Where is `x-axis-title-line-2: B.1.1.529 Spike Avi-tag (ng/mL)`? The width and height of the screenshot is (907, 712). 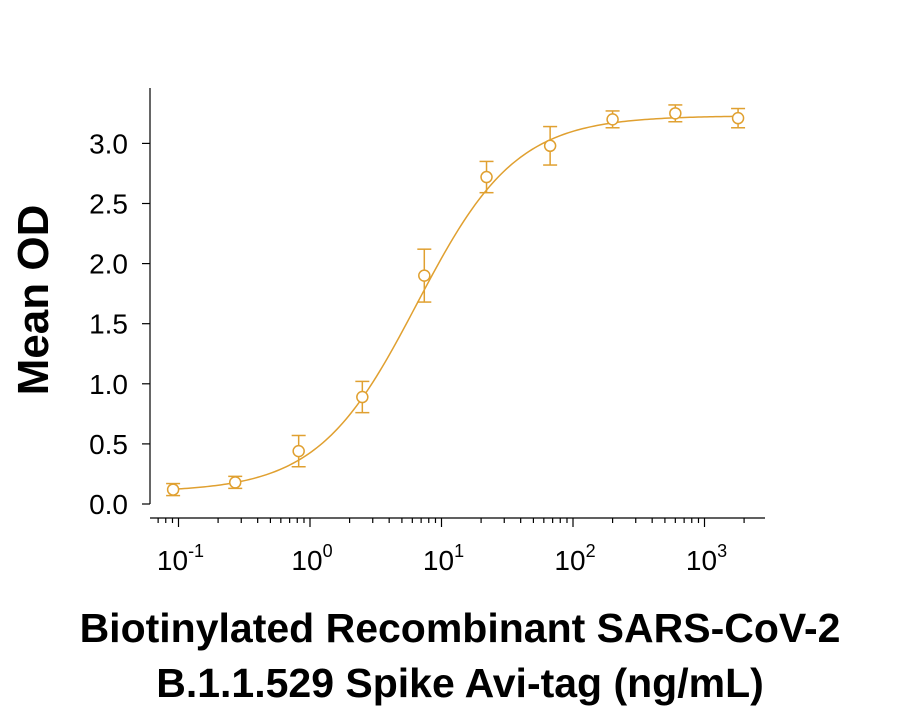 x-axis-title-line-2: B.1.1.529 Spike Avi-tag (ng/mL) is located at coordinates (460, 683).